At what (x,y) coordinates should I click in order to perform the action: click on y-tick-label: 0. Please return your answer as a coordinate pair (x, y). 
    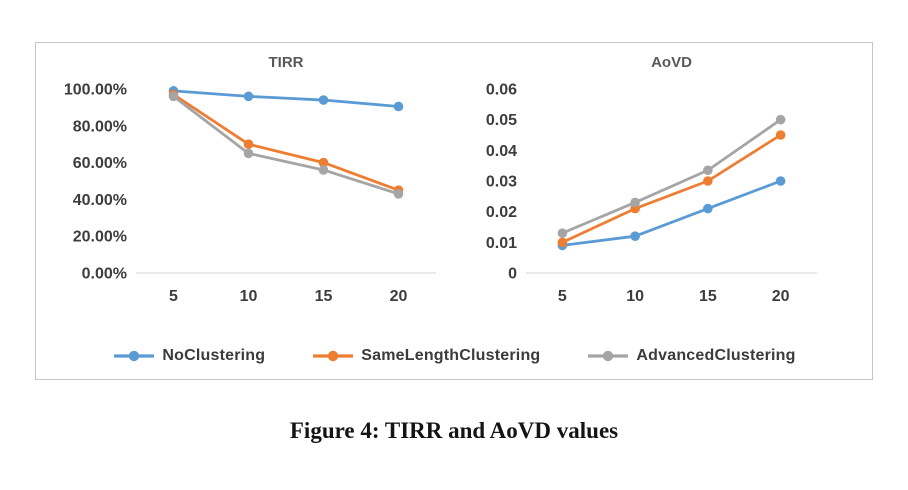
    Looking at the image, I should click on (512, 274).